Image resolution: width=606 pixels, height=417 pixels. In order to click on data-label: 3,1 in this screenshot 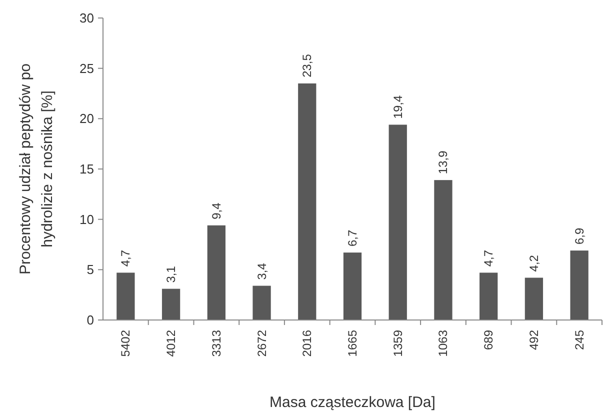, I will do `click(171, 274)`.